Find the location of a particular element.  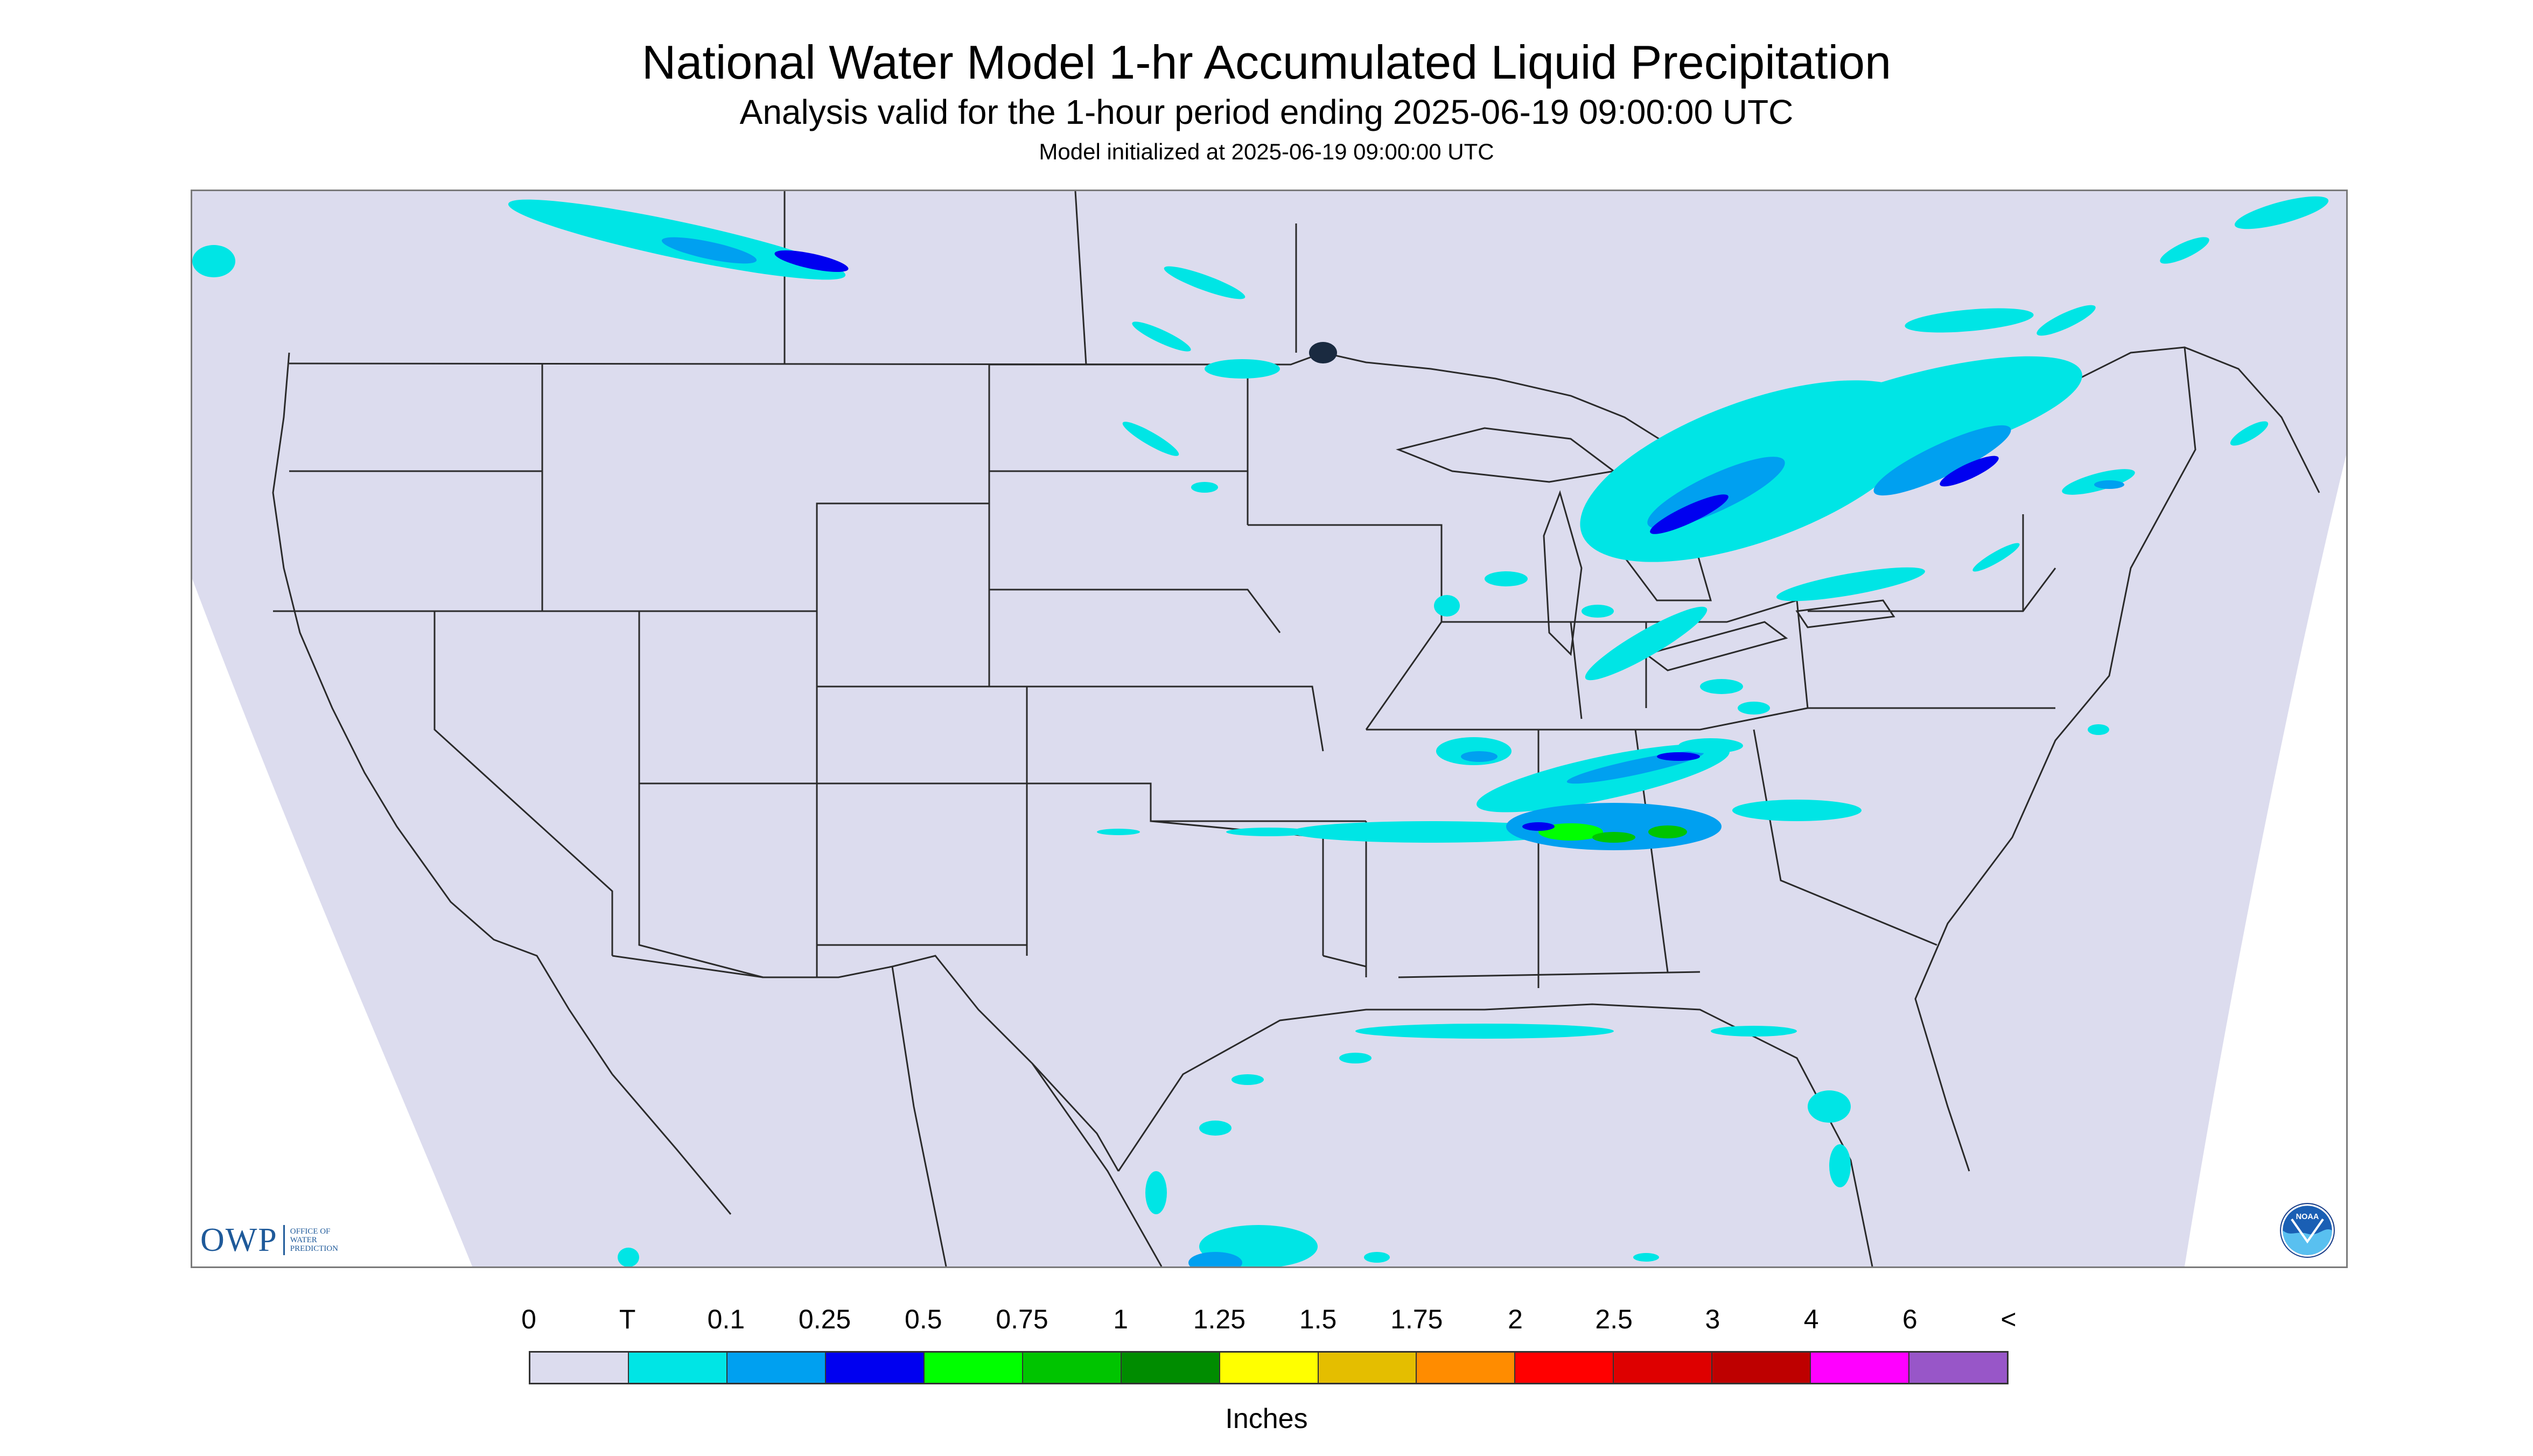

legend-label: < is located at coordinates (2008, 1319).